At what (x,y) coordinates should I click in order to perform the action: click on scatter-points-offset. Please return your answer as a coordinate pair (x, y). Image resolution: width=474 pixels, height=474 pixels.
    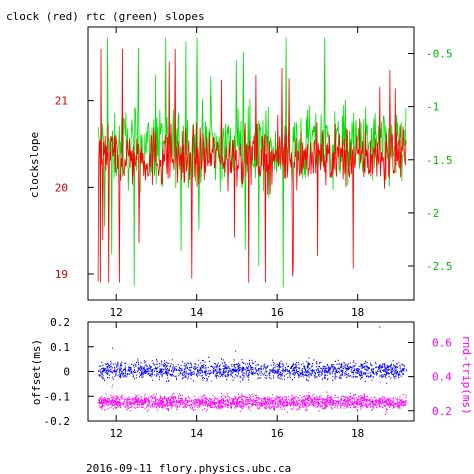
    Looking at the image, I should click on (252, 370).